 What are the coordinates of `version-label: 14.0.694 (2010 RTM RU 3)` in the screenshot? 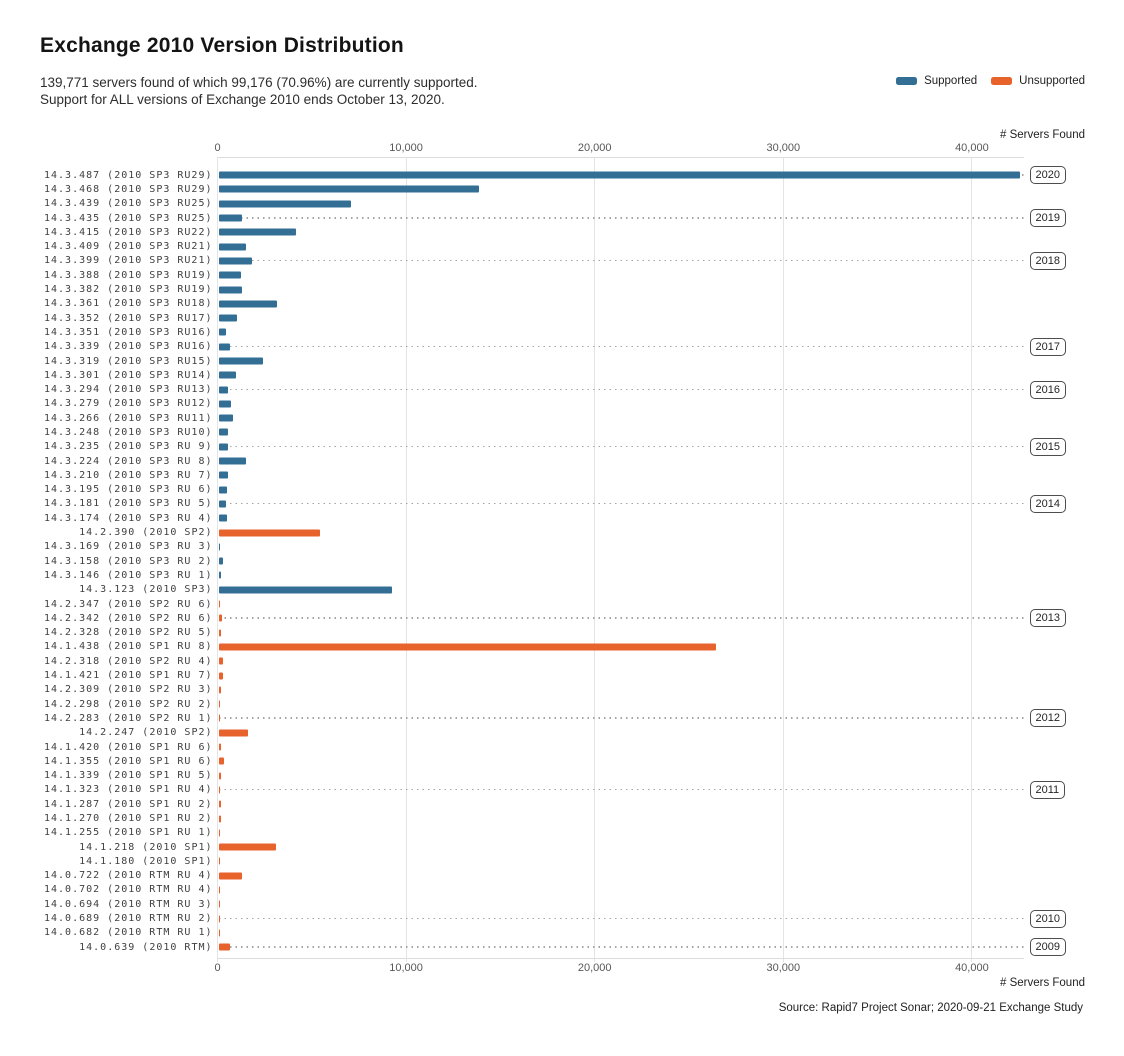 It's located at (128, 904).